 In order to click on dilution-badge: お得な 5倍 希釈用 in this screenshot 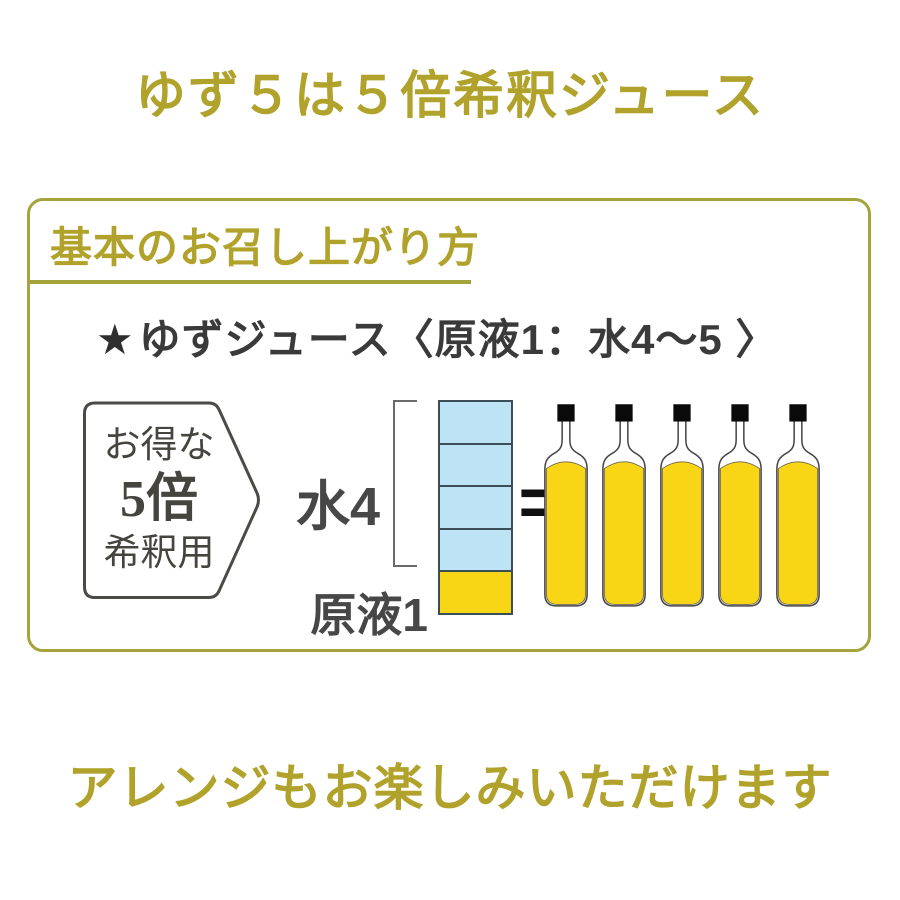, I will do `click(171, 500)`.